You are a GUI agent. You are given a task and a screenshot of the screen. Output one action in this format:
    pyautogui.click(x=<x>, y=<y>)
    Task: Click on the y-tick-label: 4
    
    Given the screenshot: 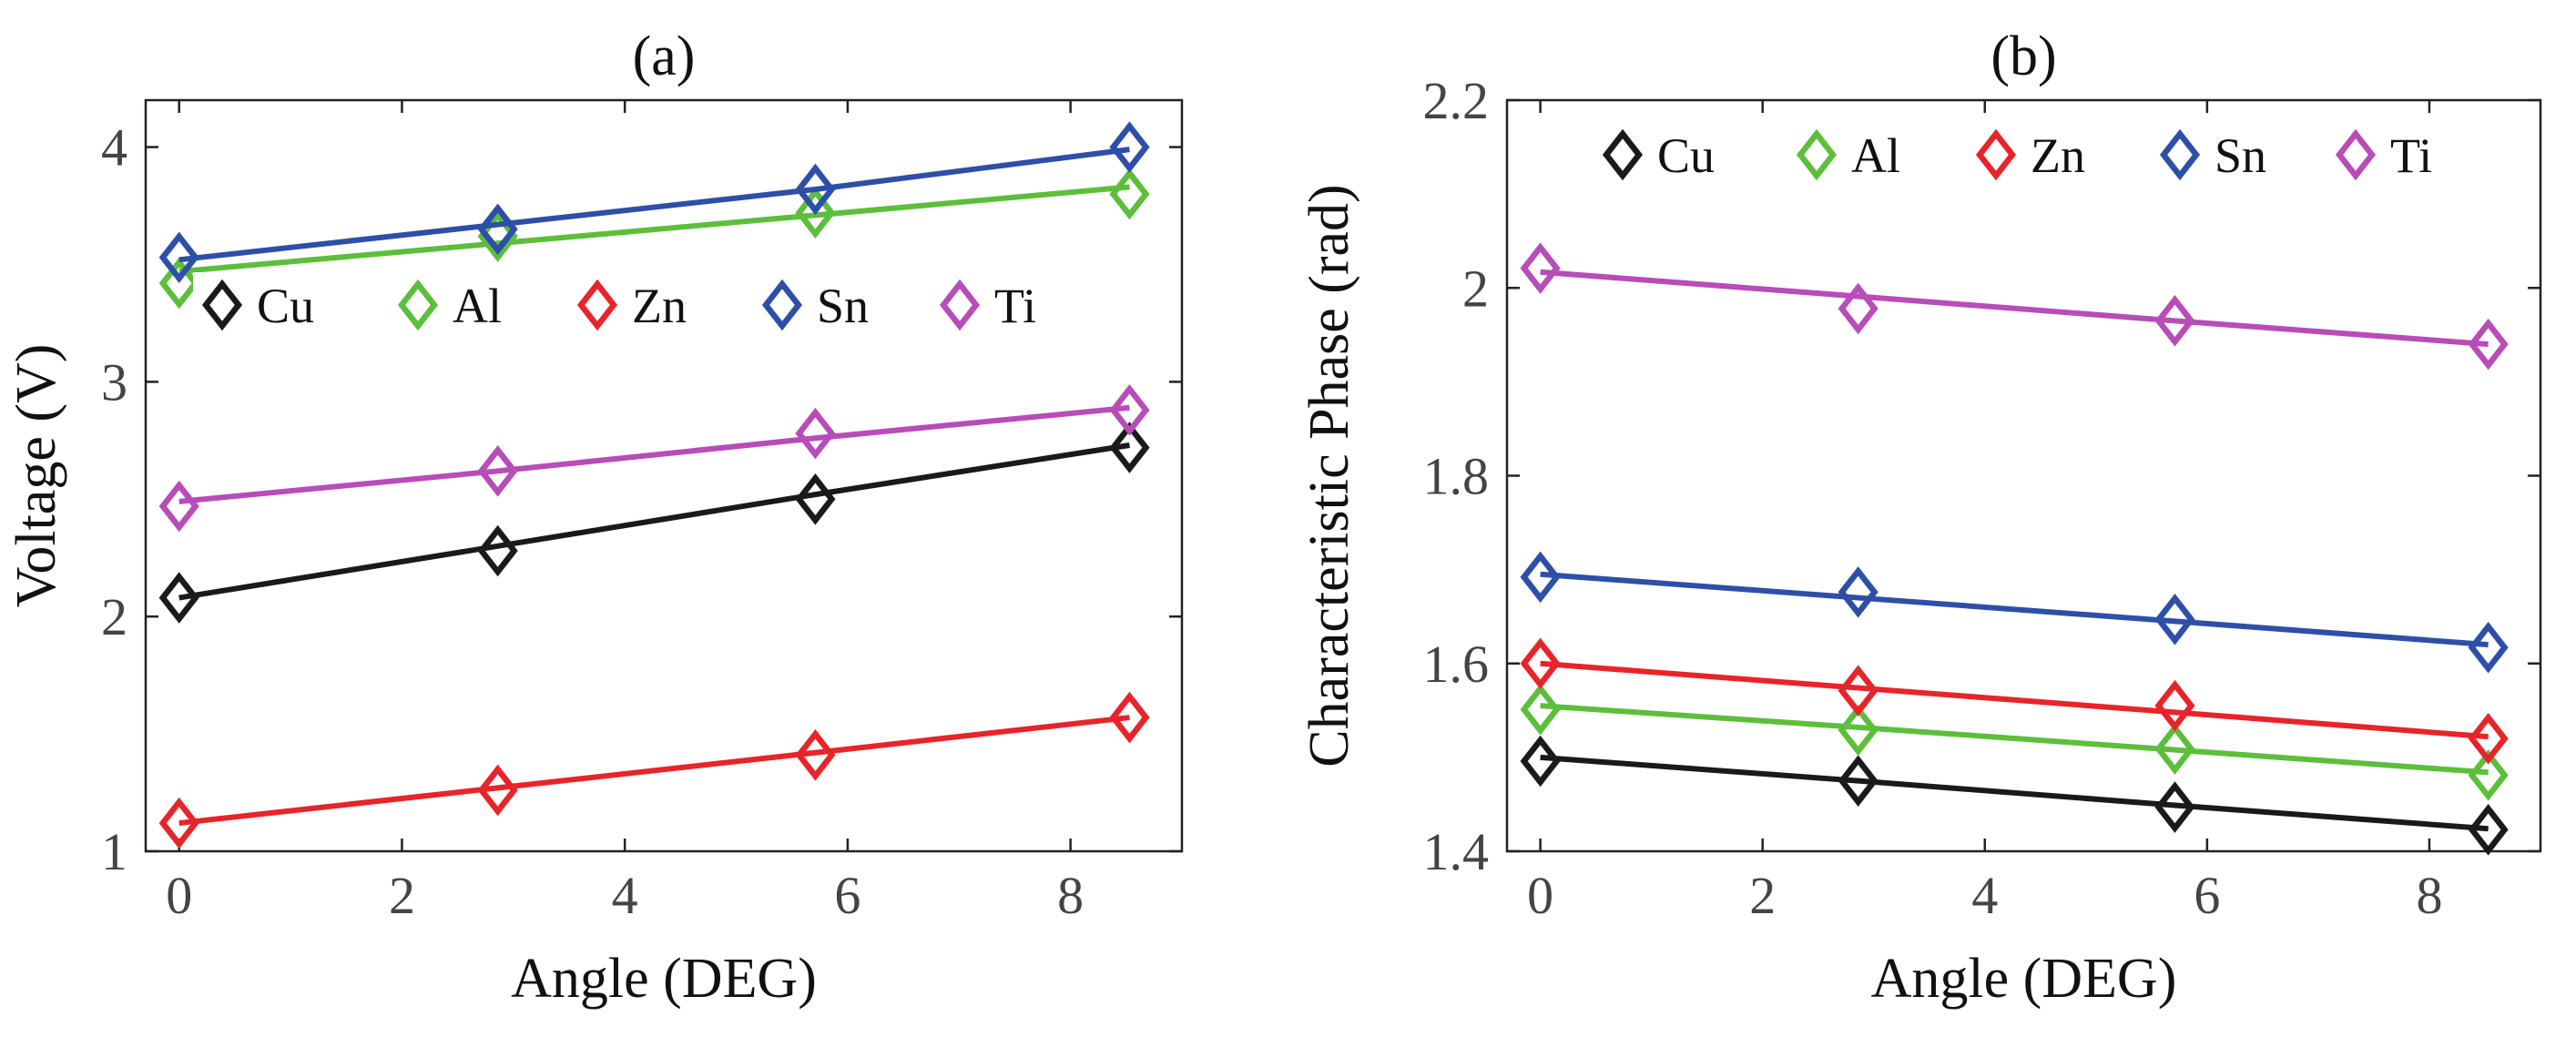 What is the action you would take?
    pyautogui.click(x=114, y=148)
    